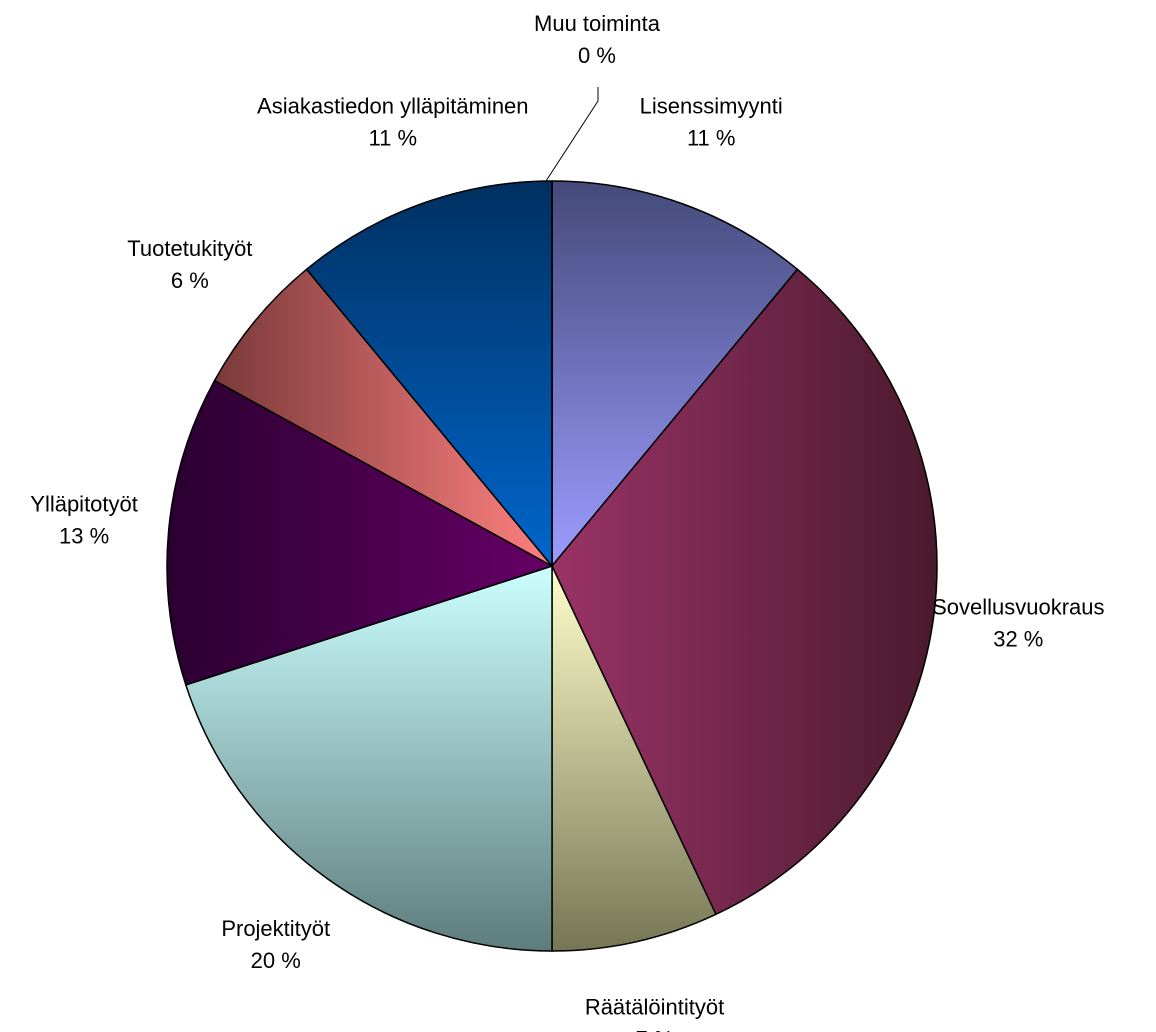  What do you see at coordinates (597, 55) in the screenshot?
I see `slice-value-label: 0 %` at bounding box center [597, 55].